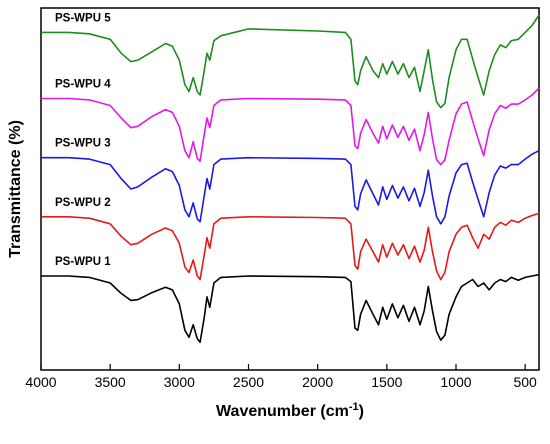 The image size is (550, 444). Describe the element at coordinates (110, 382) in the screenshot. I see `x-tick-label: 3500` at that location.